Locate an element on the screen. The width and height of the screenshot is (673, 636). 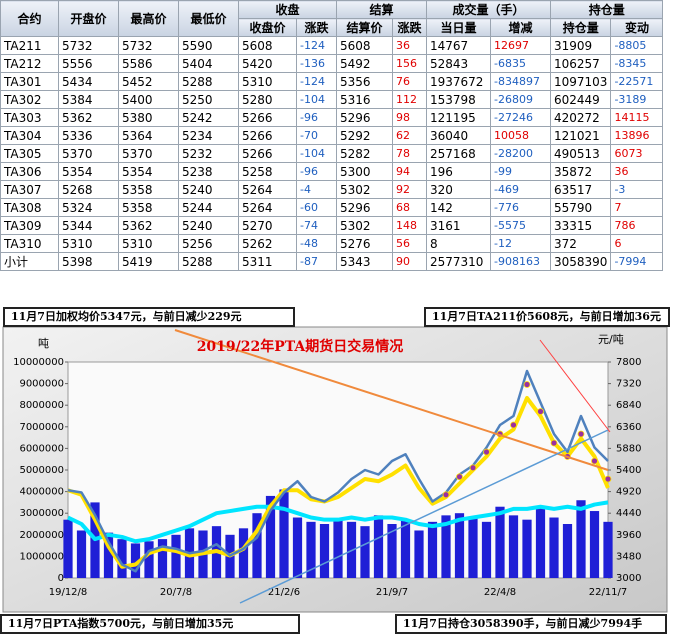
y-tick-label: 0 is located at coordinates (61, 578).